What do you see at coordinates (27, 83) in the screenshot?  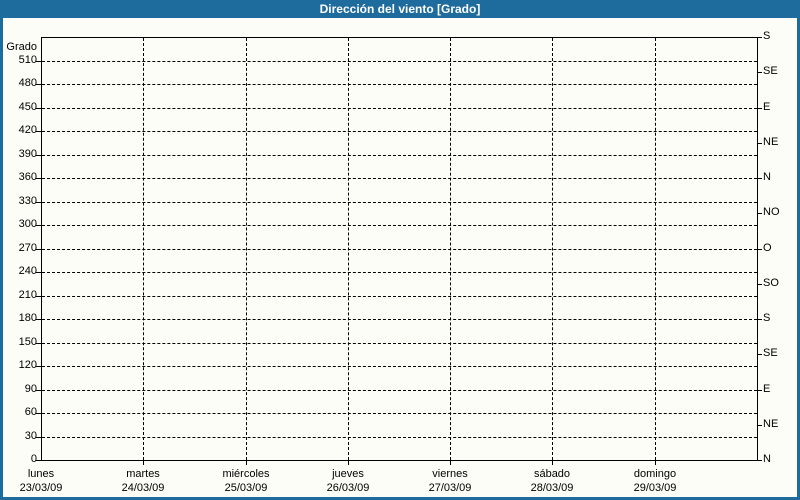 I see `y-axis-tick-label: 480` at bounding box center [27, 83].